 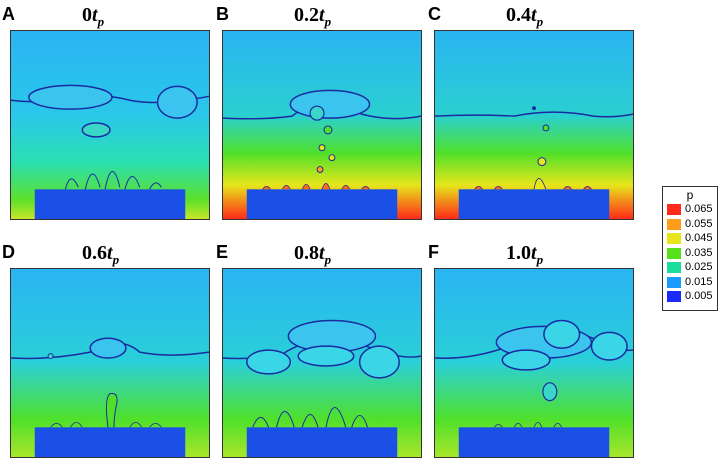 I want to click on panel-a: A 0tp, so click(x=105, y=110).